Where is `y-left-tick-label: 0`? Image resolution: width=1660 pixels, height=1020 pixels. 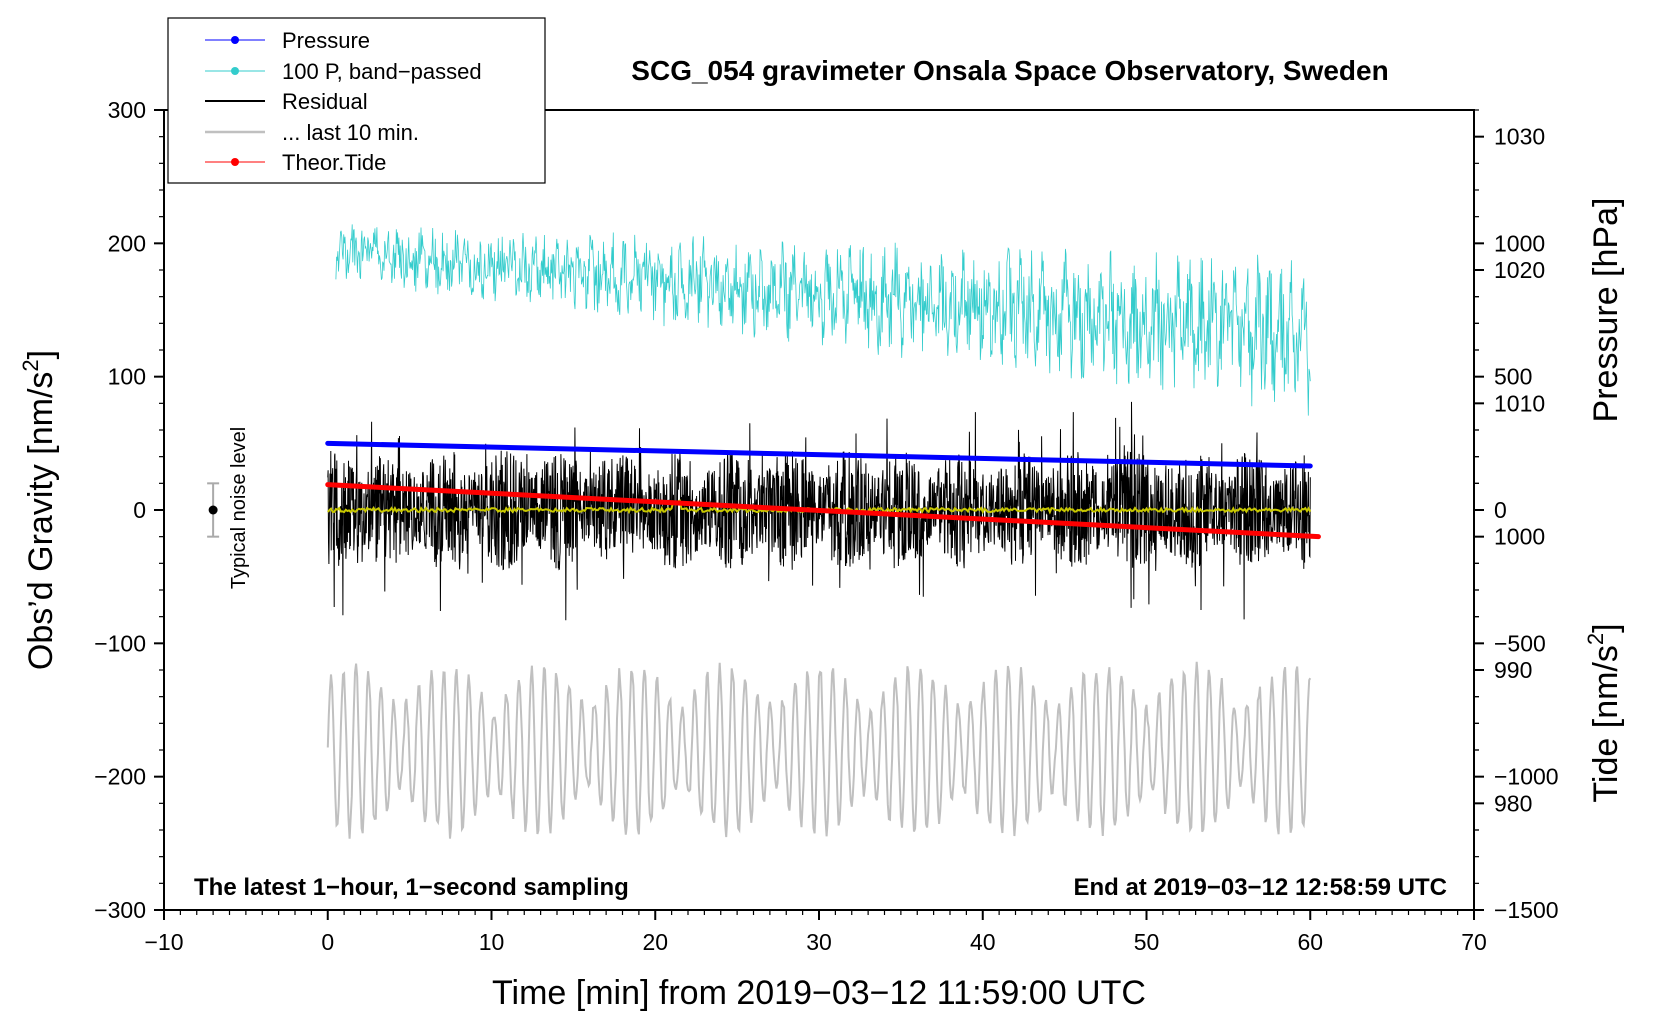 y-left-tick-label: 0 is located at coordinates (139, 510).